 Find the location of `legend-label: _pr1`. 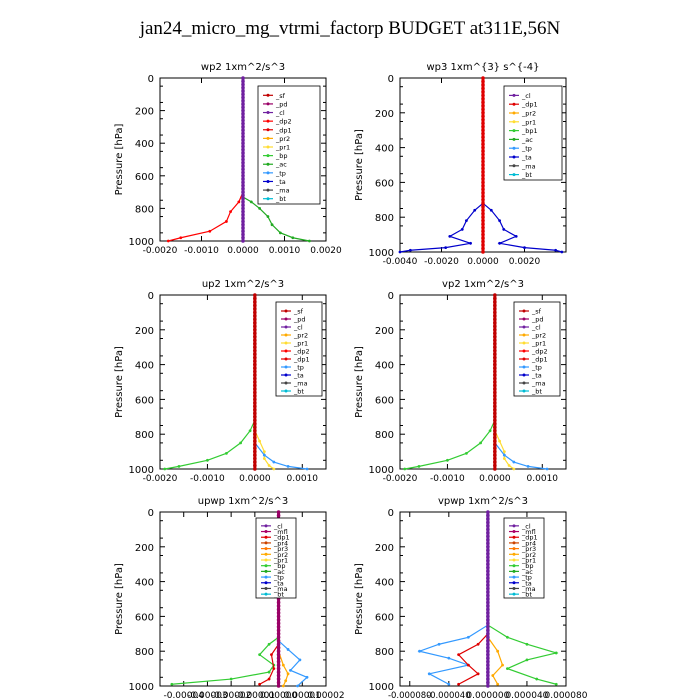

legend-label: _pr1 is located at coordinates (282, 148).